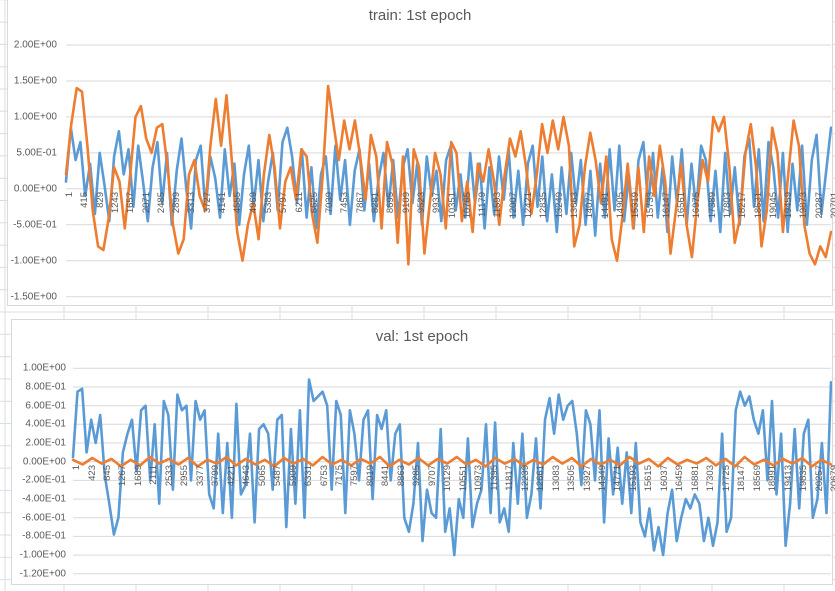 The image size is (835, 591). What do you see at coordinates (587, 478) in the screenshot?
I see `x-axis-tick-label: 13927` at bounding box center [587, 478].